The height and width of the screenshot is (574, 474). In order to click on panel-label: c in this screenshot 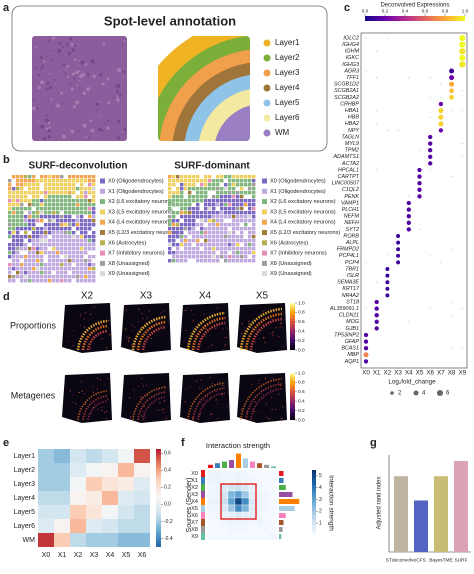, I will do `click(347, 8)`.